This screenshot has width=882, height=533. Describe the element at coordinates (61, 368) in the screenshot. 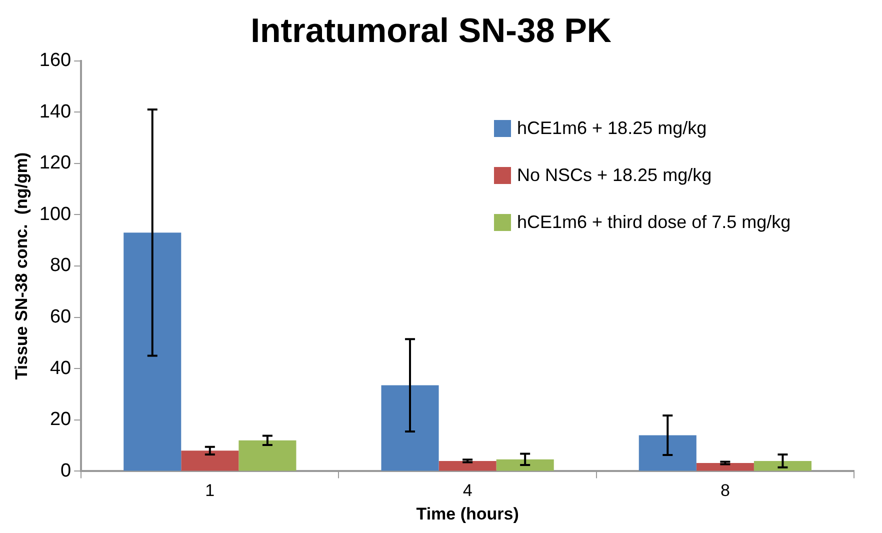

I see `y-tick-label: 40` at that location.